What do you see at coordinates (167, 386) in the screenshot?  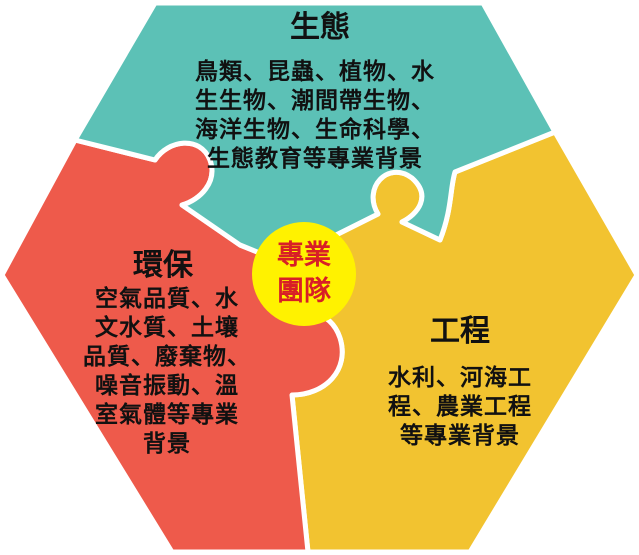 I see `environment-line: 噪音振動、溫` at bounding box center [167, 386].